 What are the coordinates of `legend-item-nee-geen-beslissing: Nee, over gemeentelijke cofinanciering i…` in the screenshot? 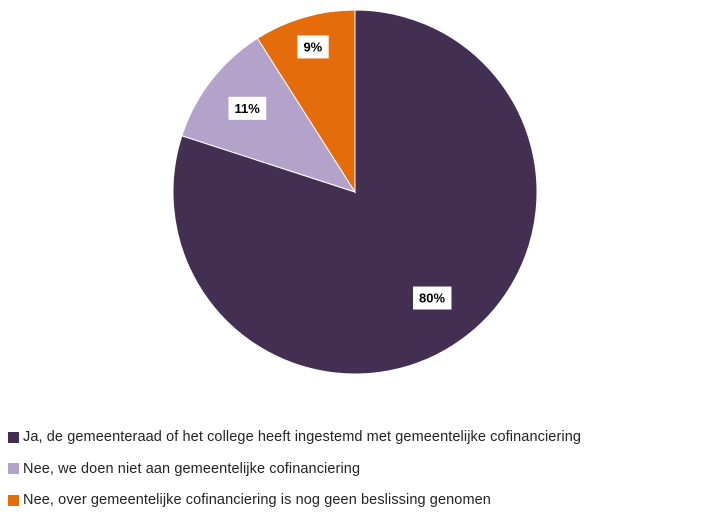 It's located at (355, 500).